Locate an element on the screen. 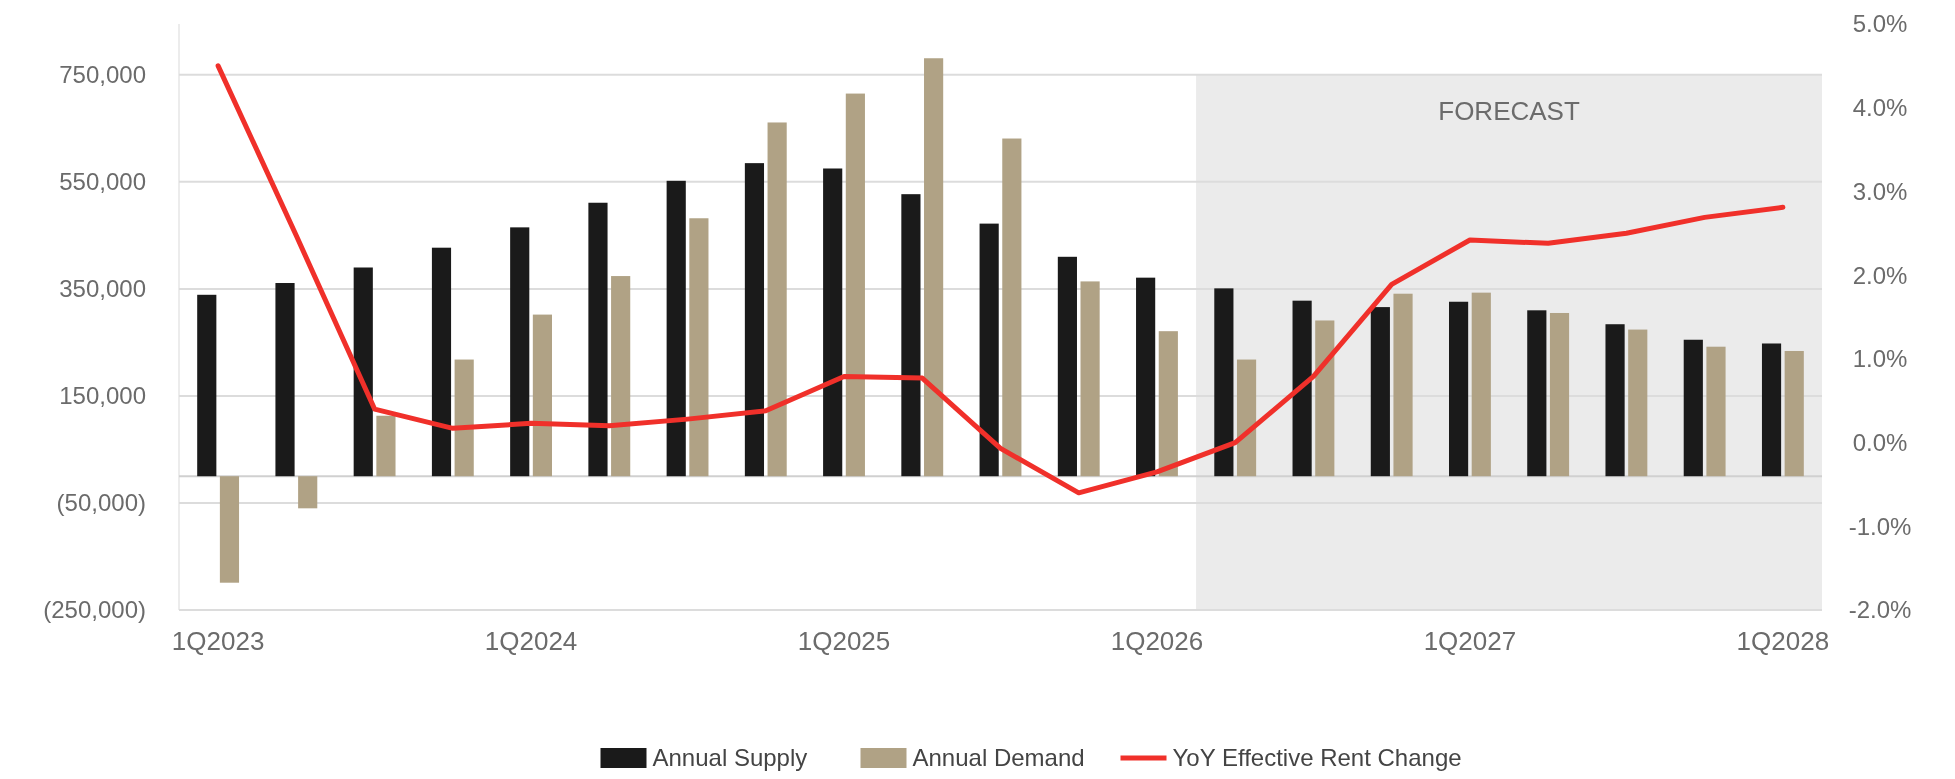 The height and width of the screenshot is (779, 1955). y-tick-label: 550,000 is located at coordinates (102, 182).